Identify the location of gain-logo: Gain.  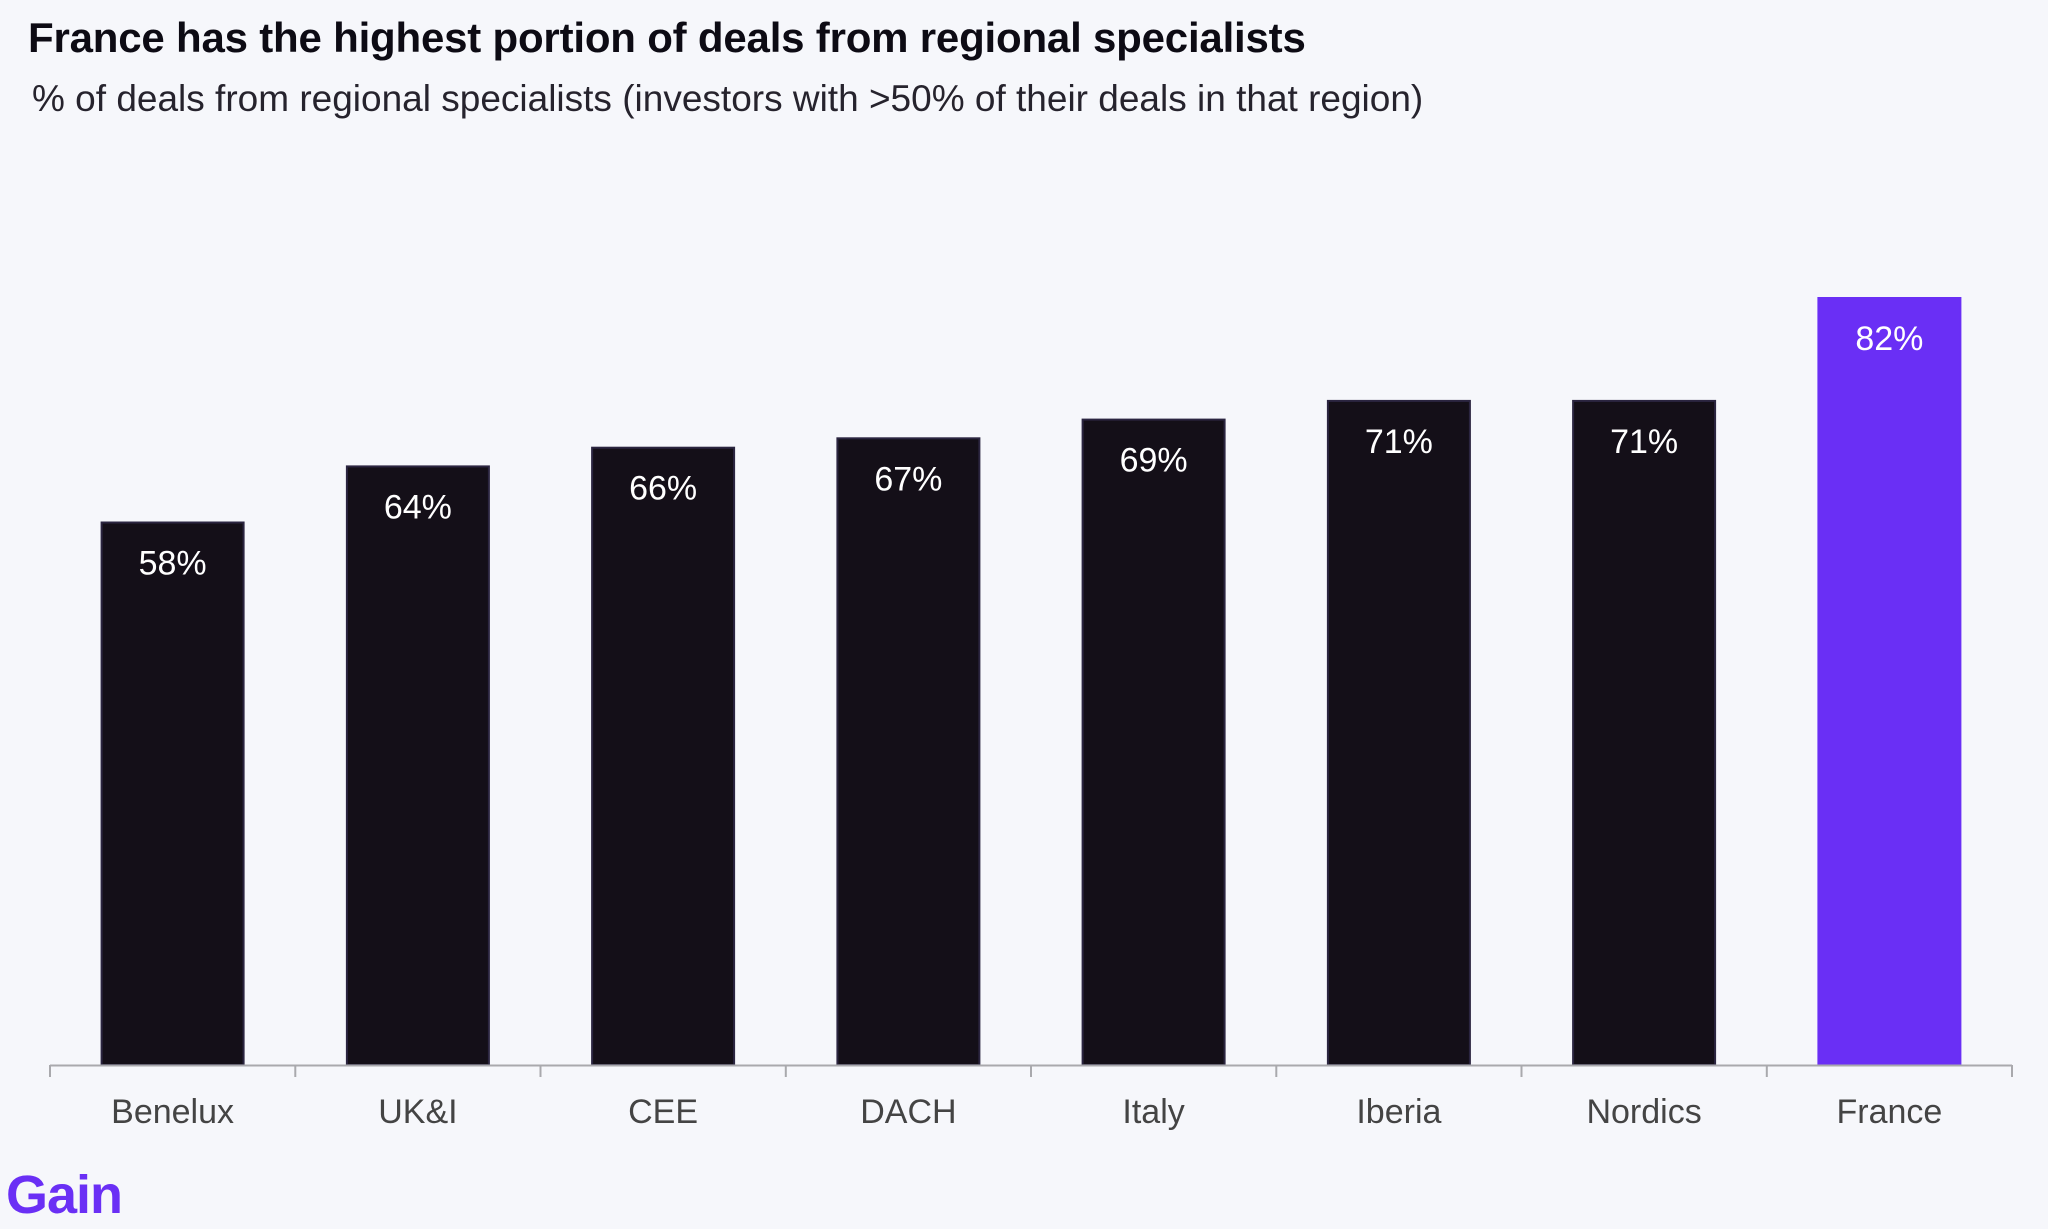
(64, 1195).